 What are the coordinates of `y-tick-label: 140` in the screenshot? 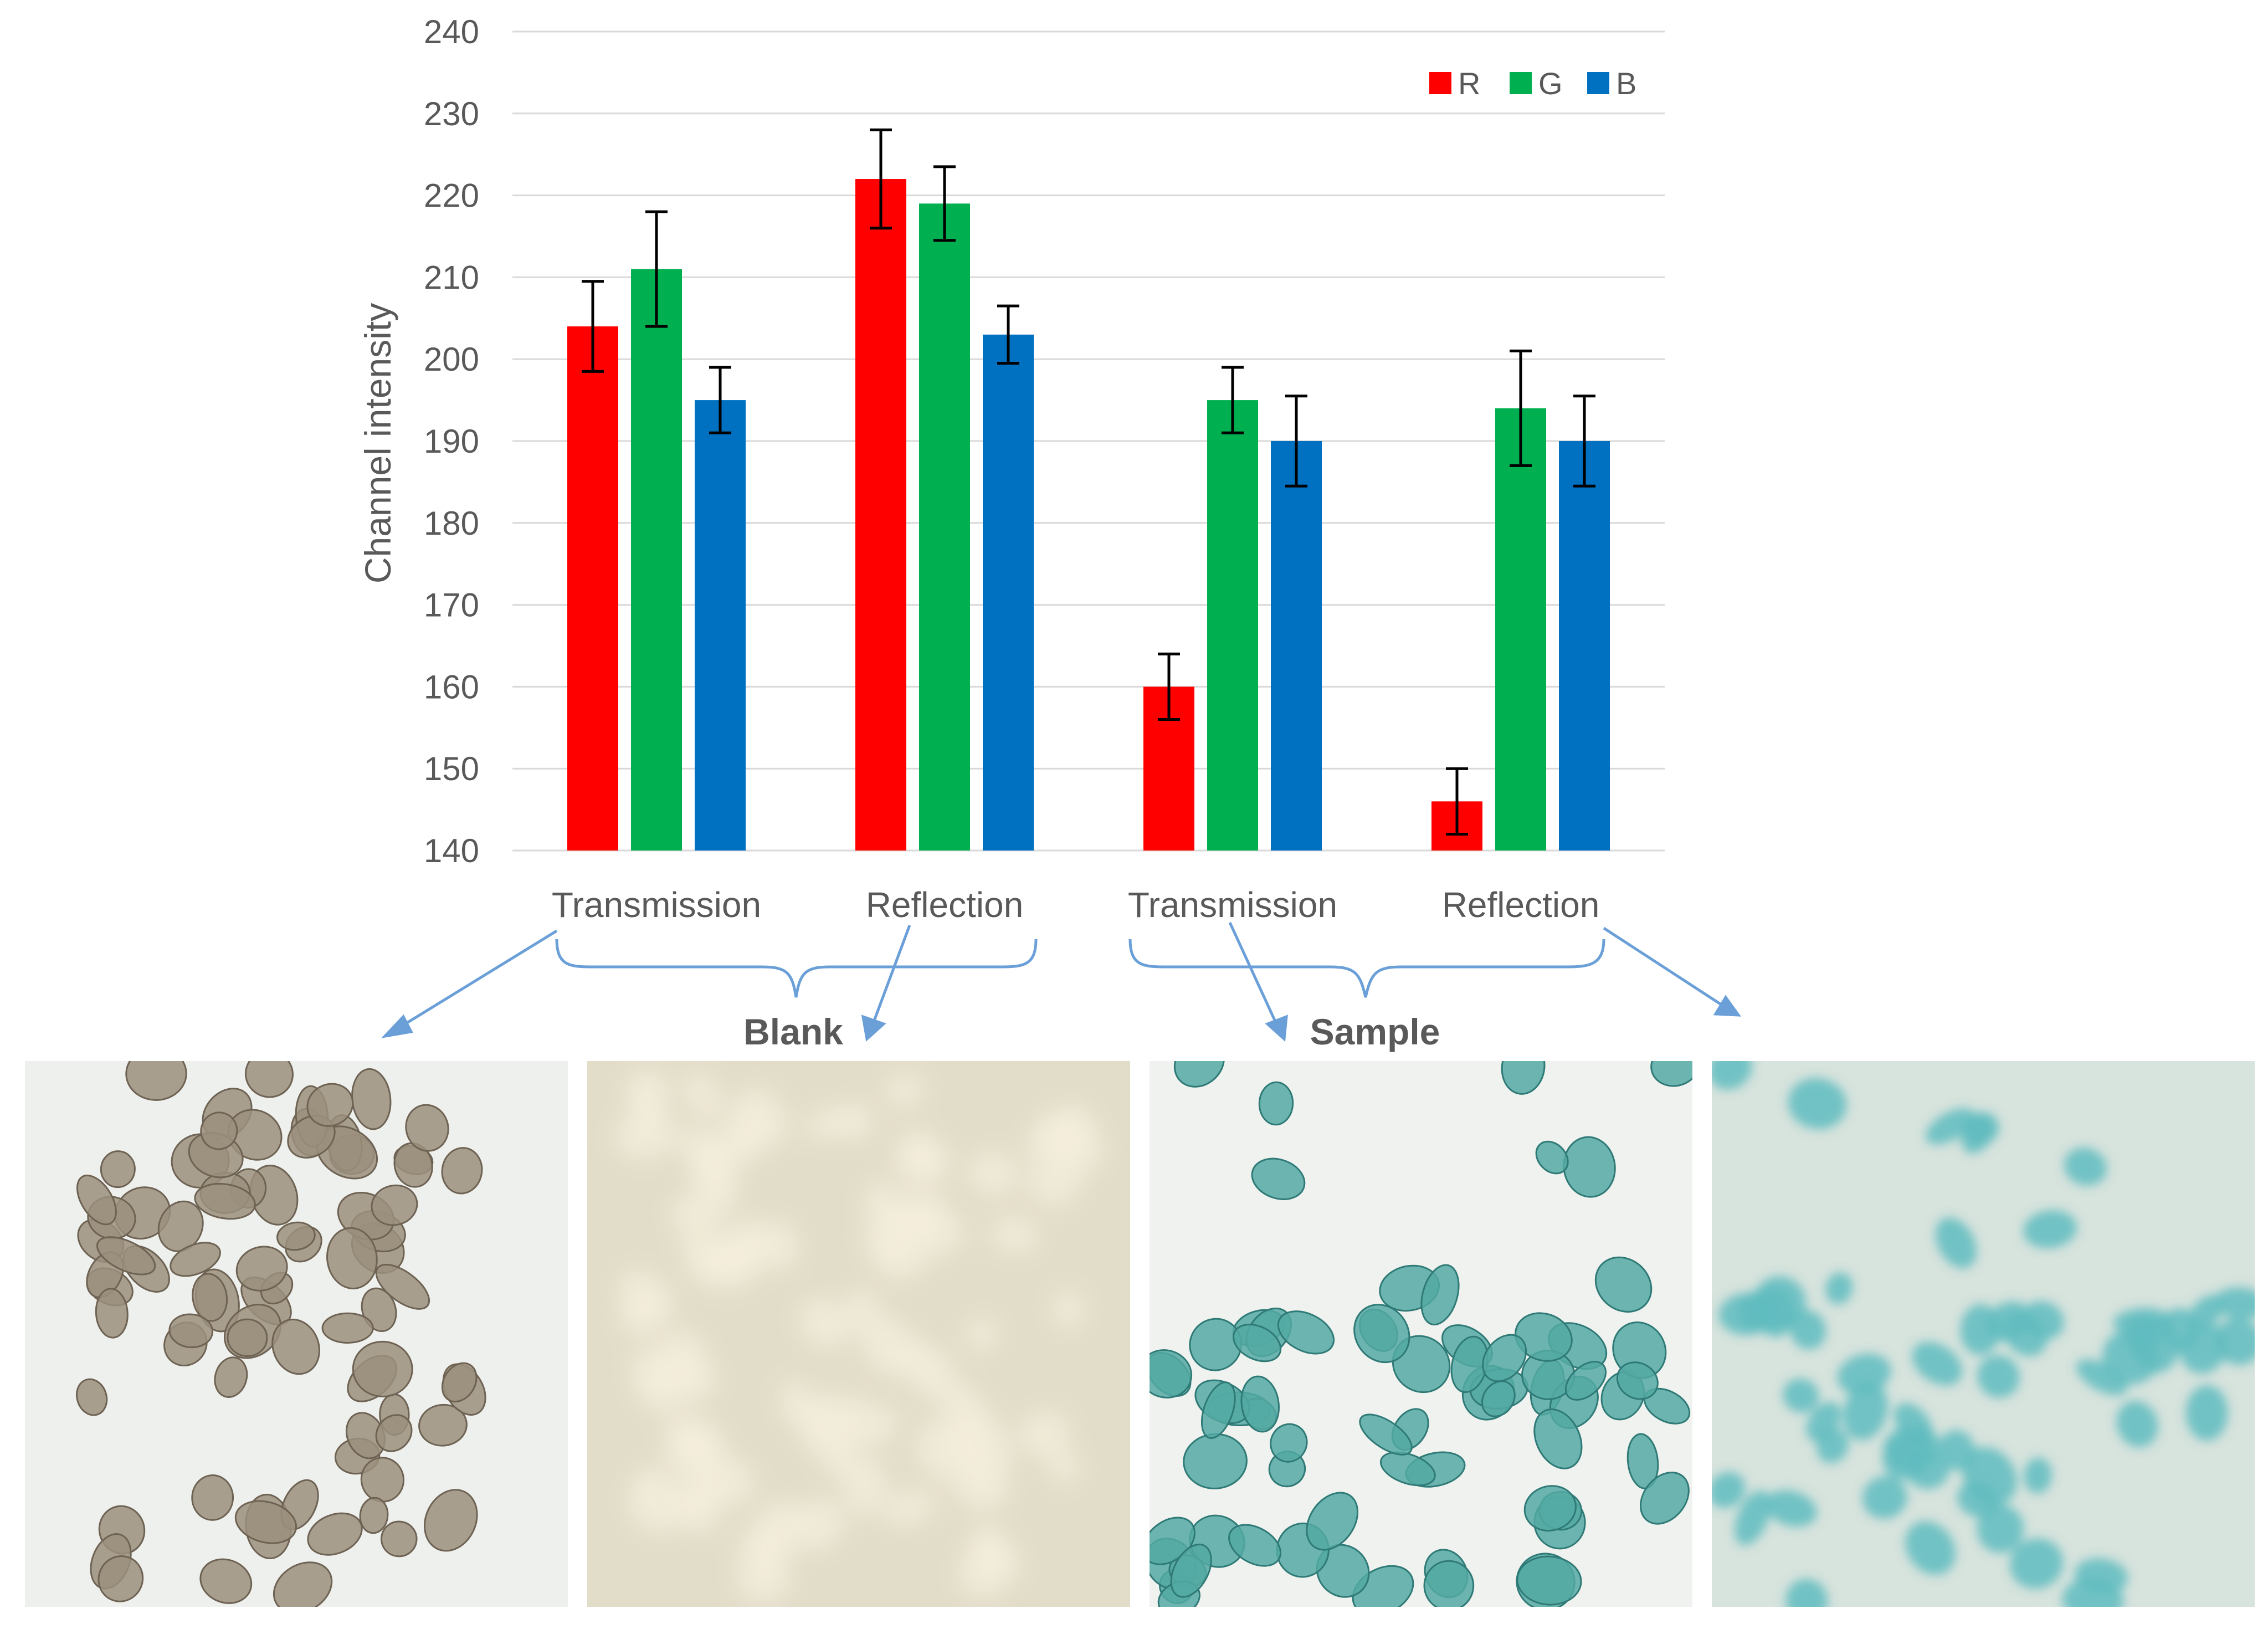 It's located at (451, 850).